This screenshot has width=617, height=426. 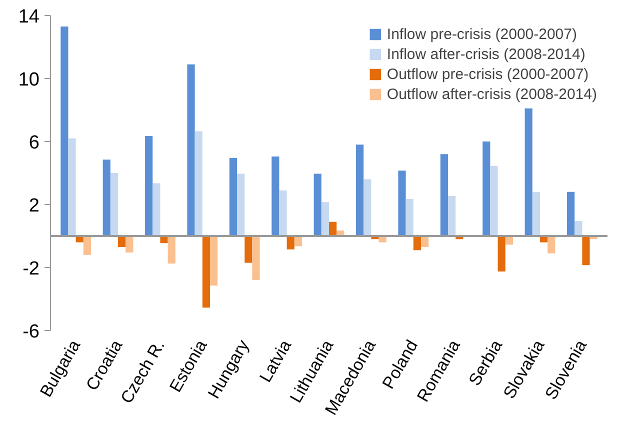 What do you see at coordinates (481, 34) in the screenshot?
I see `legend-label: Inflow pre-crisis (2000-2007)` at bounding box center [481, 34].